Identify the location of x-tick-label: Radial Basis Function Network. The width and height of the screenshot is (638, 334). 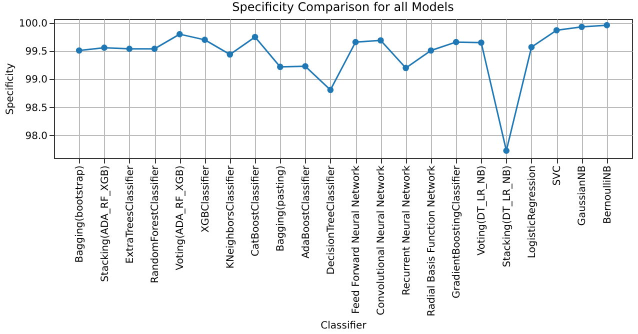
(432, 240).